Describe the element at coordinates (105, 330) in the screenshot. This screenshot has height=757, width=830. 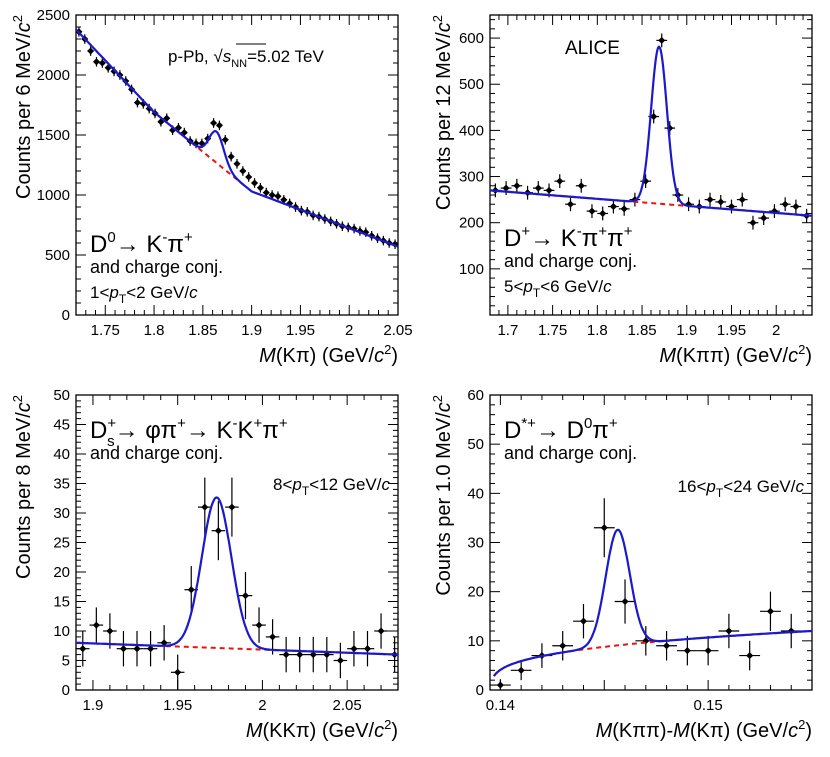
I see `x-tick-label: 1.75` at that location.